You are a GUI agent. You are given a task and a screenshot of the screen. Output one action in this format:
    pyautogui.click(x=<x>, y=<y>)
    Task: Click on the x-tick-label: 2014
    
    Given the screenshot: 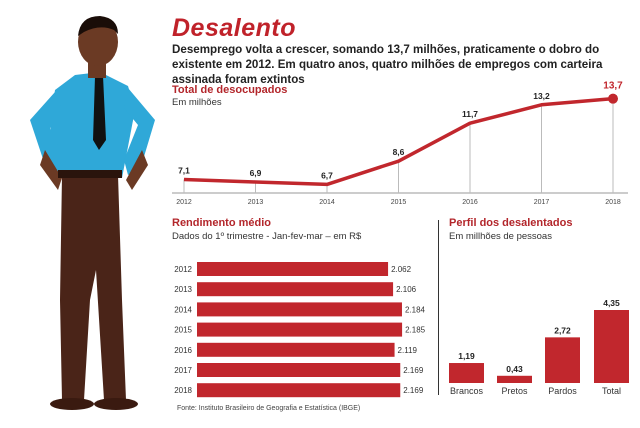 What is the action you would take?
    pyautogui.click(x=327, y=202)
    